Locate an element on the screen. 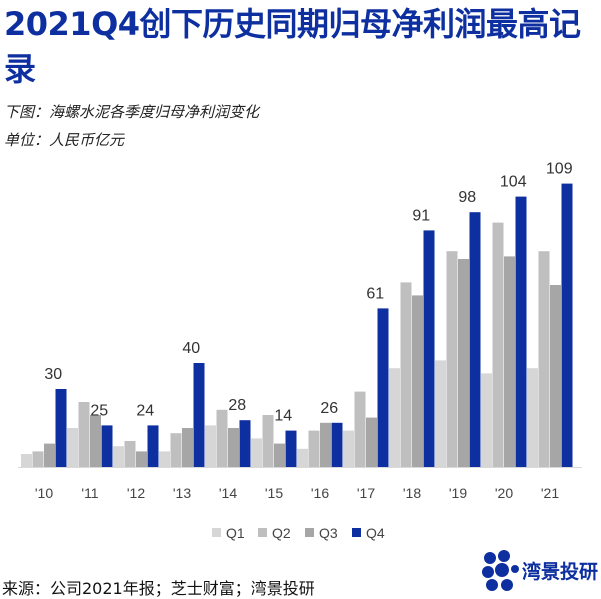 The image size is (601, 599). x-tick-label-4: '14 is located at coordinates (228, 493).